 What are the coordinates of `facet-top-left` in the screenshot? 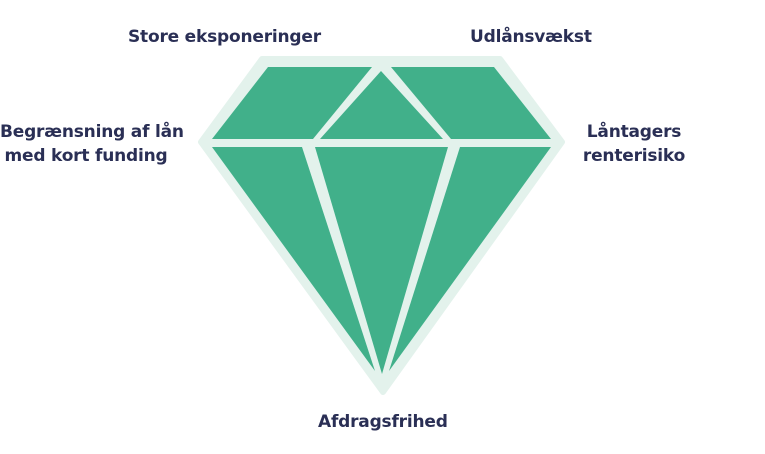 It's located at (292, 103).